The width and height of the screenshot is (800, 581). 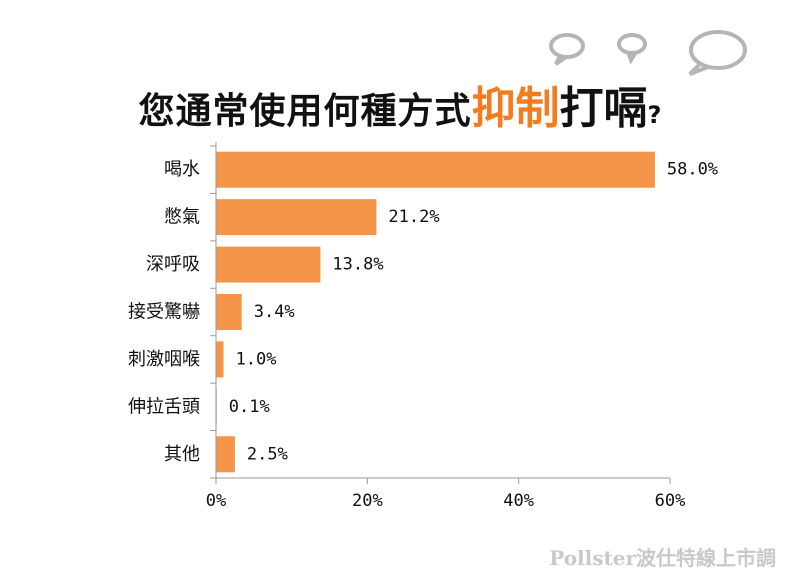 What do you see at coordinates (164, 359) in the screenshot?
I see `category-label: 刺激咽喉` at bounding box center [164, 359].